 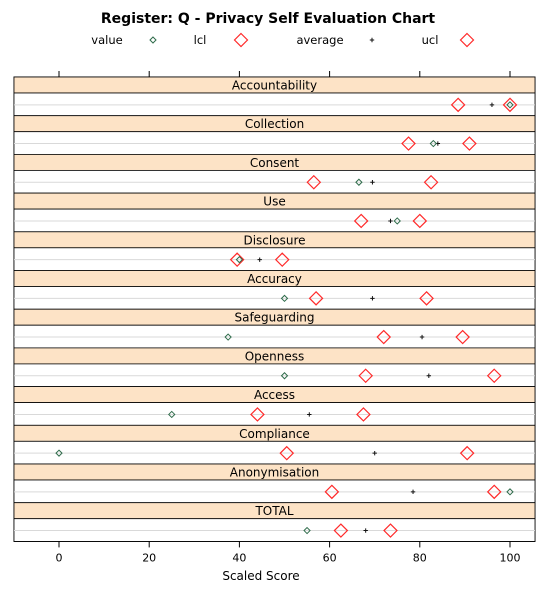 I want to click on panel-openness: Openness, so click(x=274, y=367).